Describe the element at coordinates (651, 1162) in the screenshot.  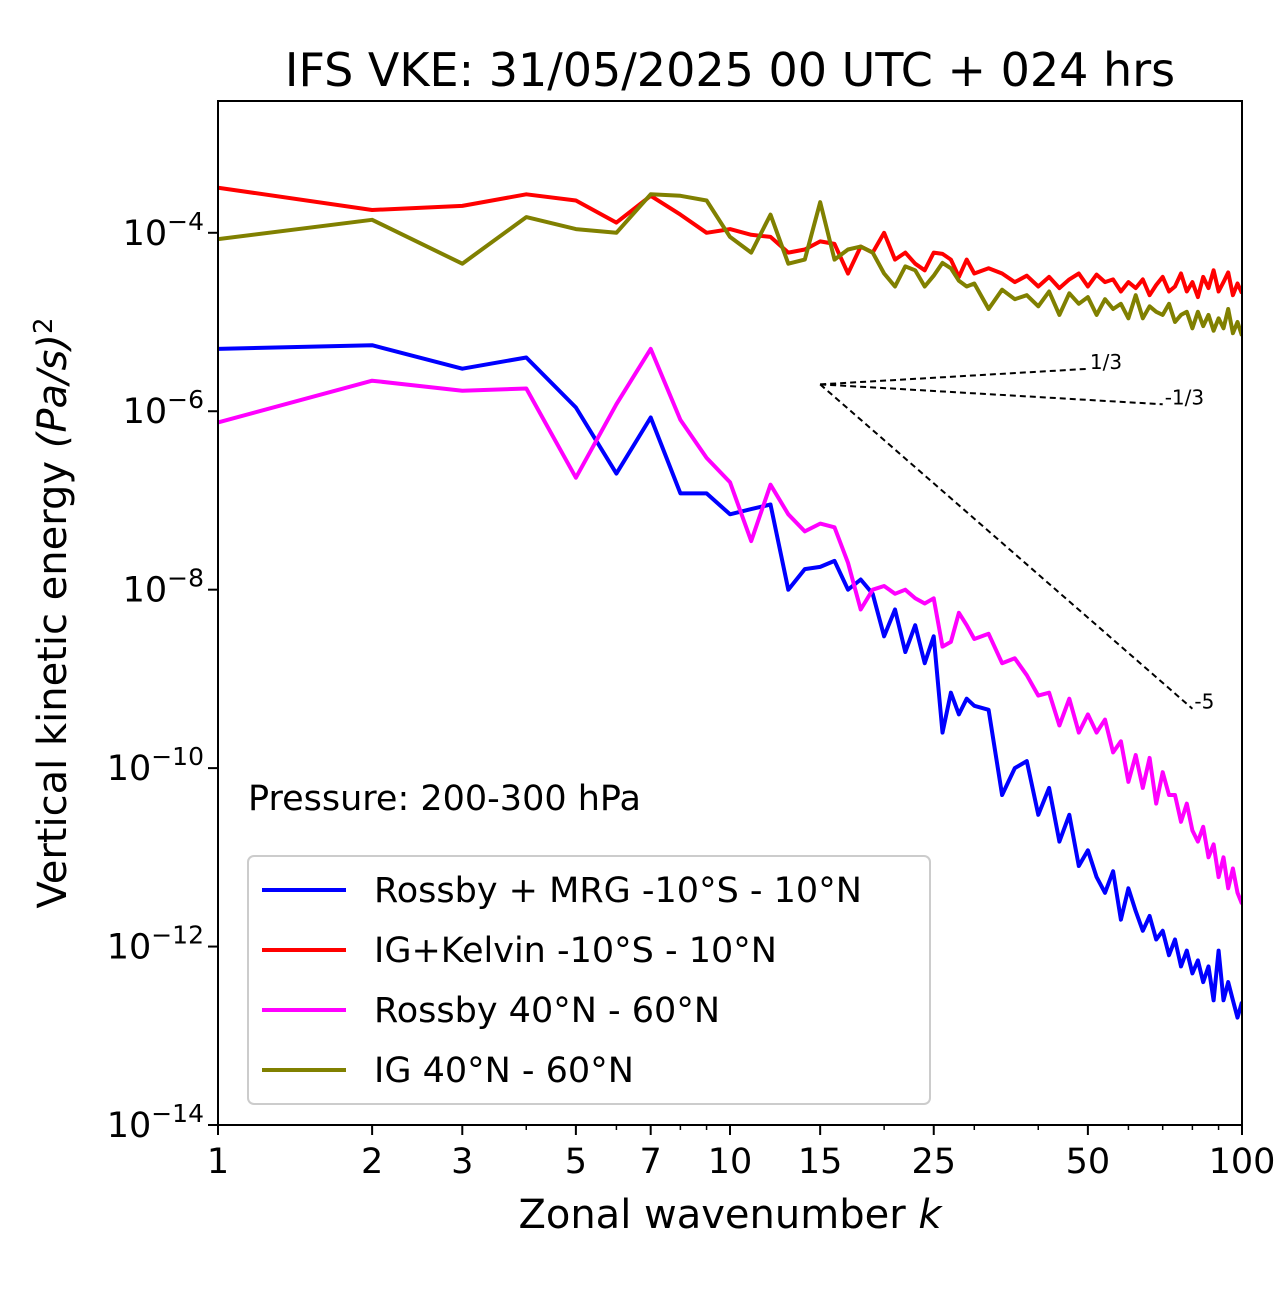
I see `x-tick-label: 7` at that location.